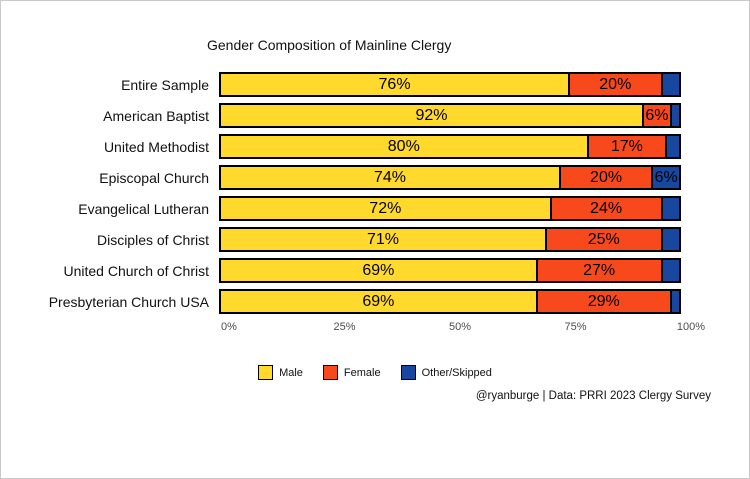 This screenshot has width=750, height=479. What do you see at coordinates (165, 84) in the screenshot?
I see `category-label: Entire Sample` at bounding box center [165, 84].